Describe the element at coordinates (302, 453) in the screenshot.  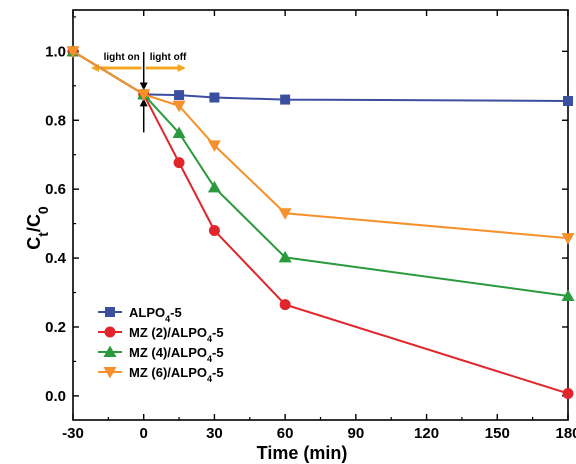
I see `x-axis-title: Time (min)` at that location.